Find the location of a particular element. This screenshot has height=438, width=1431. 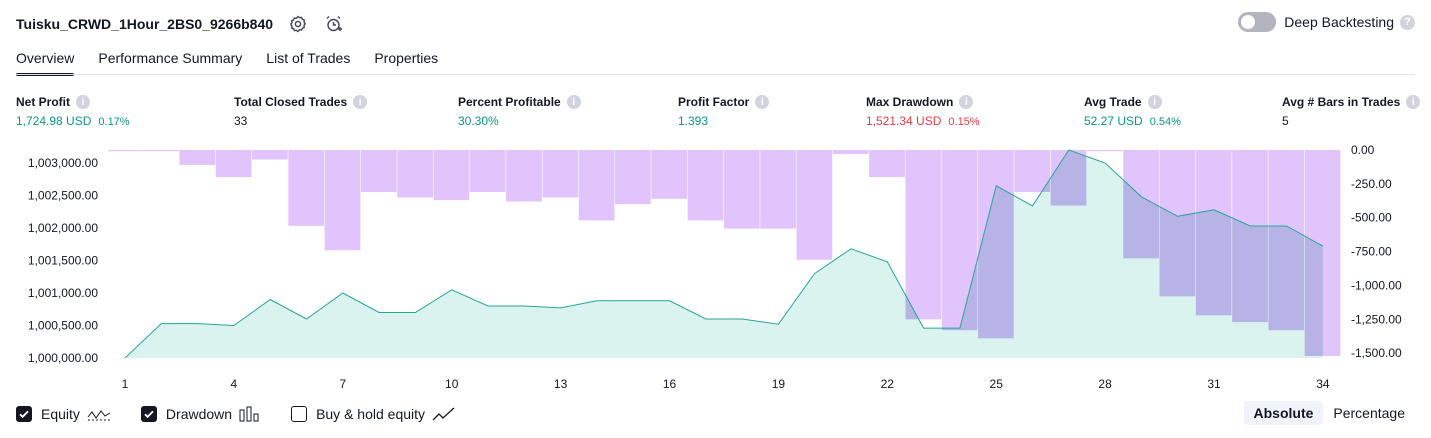

drawdown-bars-icon is located at coordinates (250, 414).